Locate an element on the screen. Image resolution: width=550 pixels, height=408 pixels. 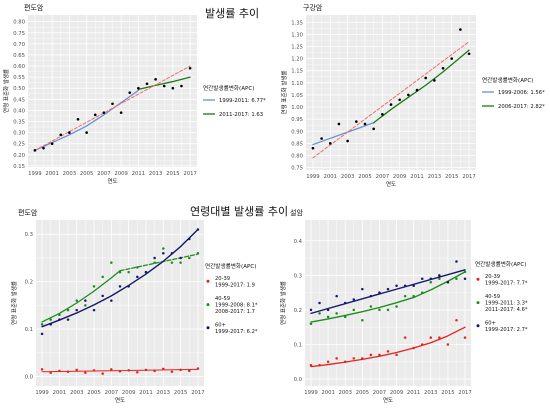
x-tick-label: 2005 is located at coordinates (362, 393).